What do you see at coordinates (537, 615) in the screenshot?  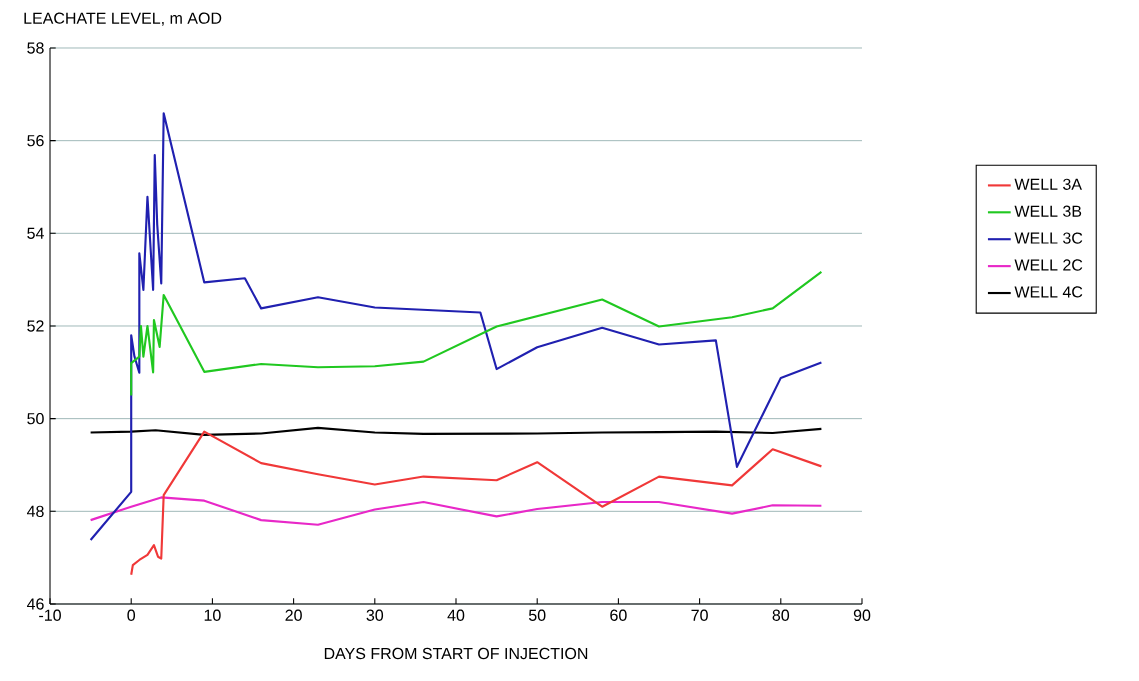 I see `x-tick-label: 50` at bounding box center [537, 615].